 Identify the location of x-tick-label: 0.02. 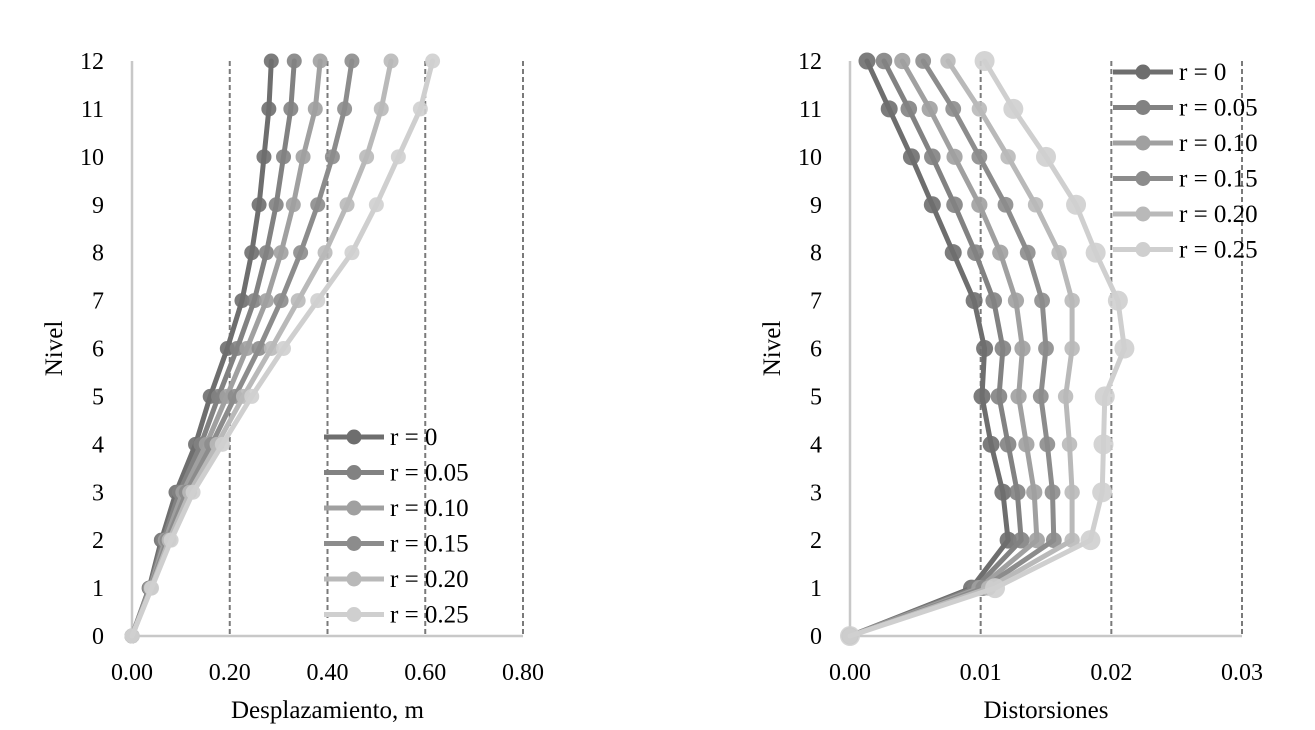
(1111, 673).